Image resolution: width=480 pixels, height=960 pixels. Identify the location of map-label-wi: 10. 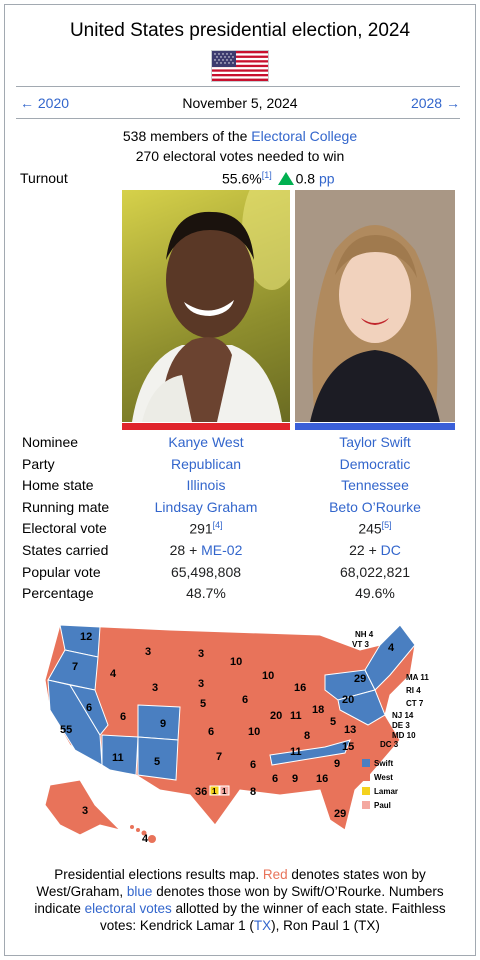
(268, 676).